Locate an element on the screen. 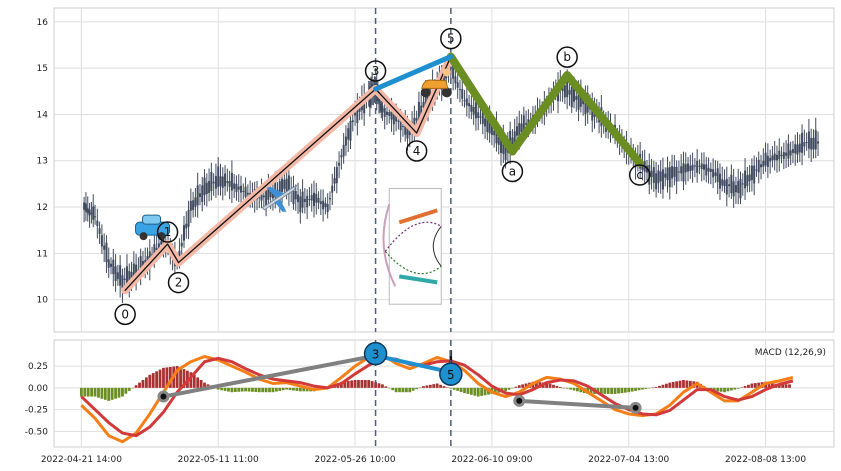  wave-3-5-connector is located at coordinates (413, 73).